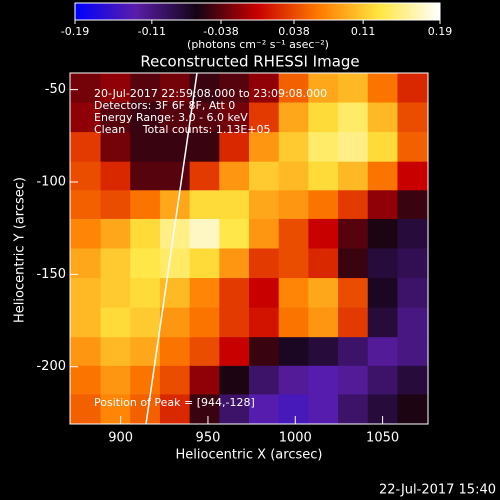 This screenshot has height=500, width=500. I want to click on colorbar-tick-label: -0.038, so click(220, 31).